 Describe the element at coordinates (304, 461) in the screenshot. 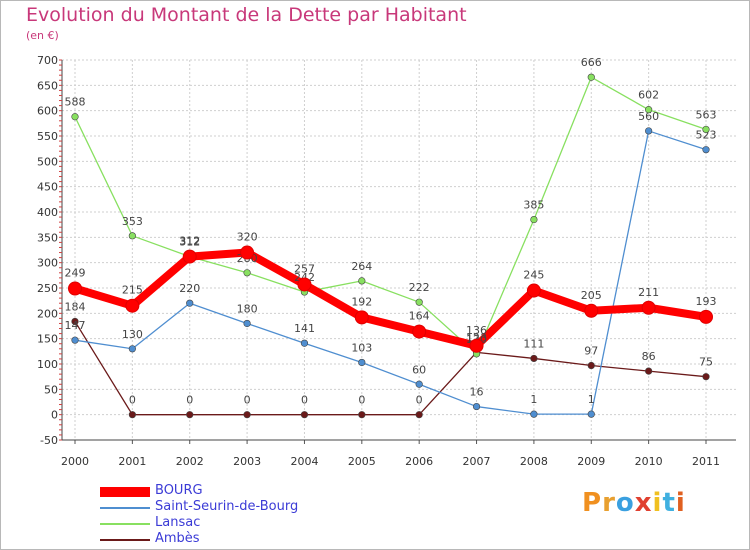

I see `x-tick-label: 2004` at that location.